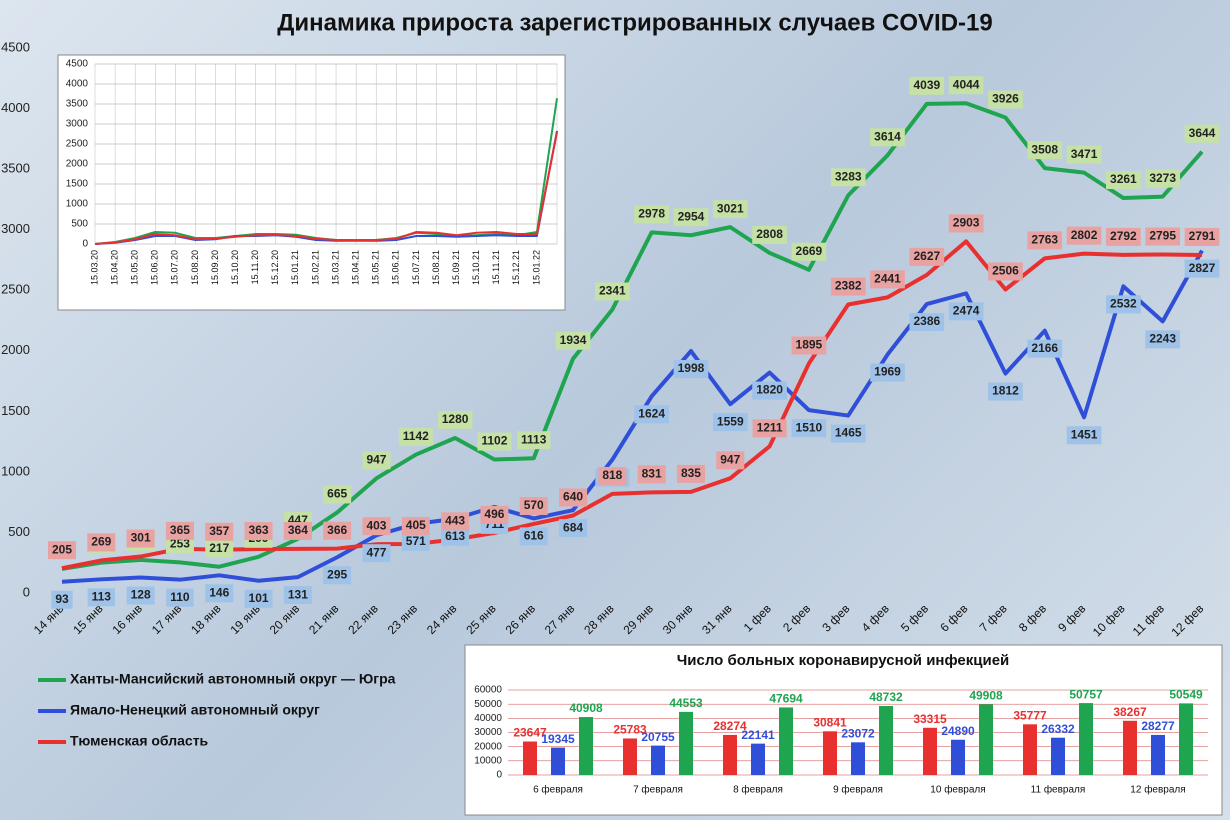  I want to click on data-label: 477, so click(376, 553).